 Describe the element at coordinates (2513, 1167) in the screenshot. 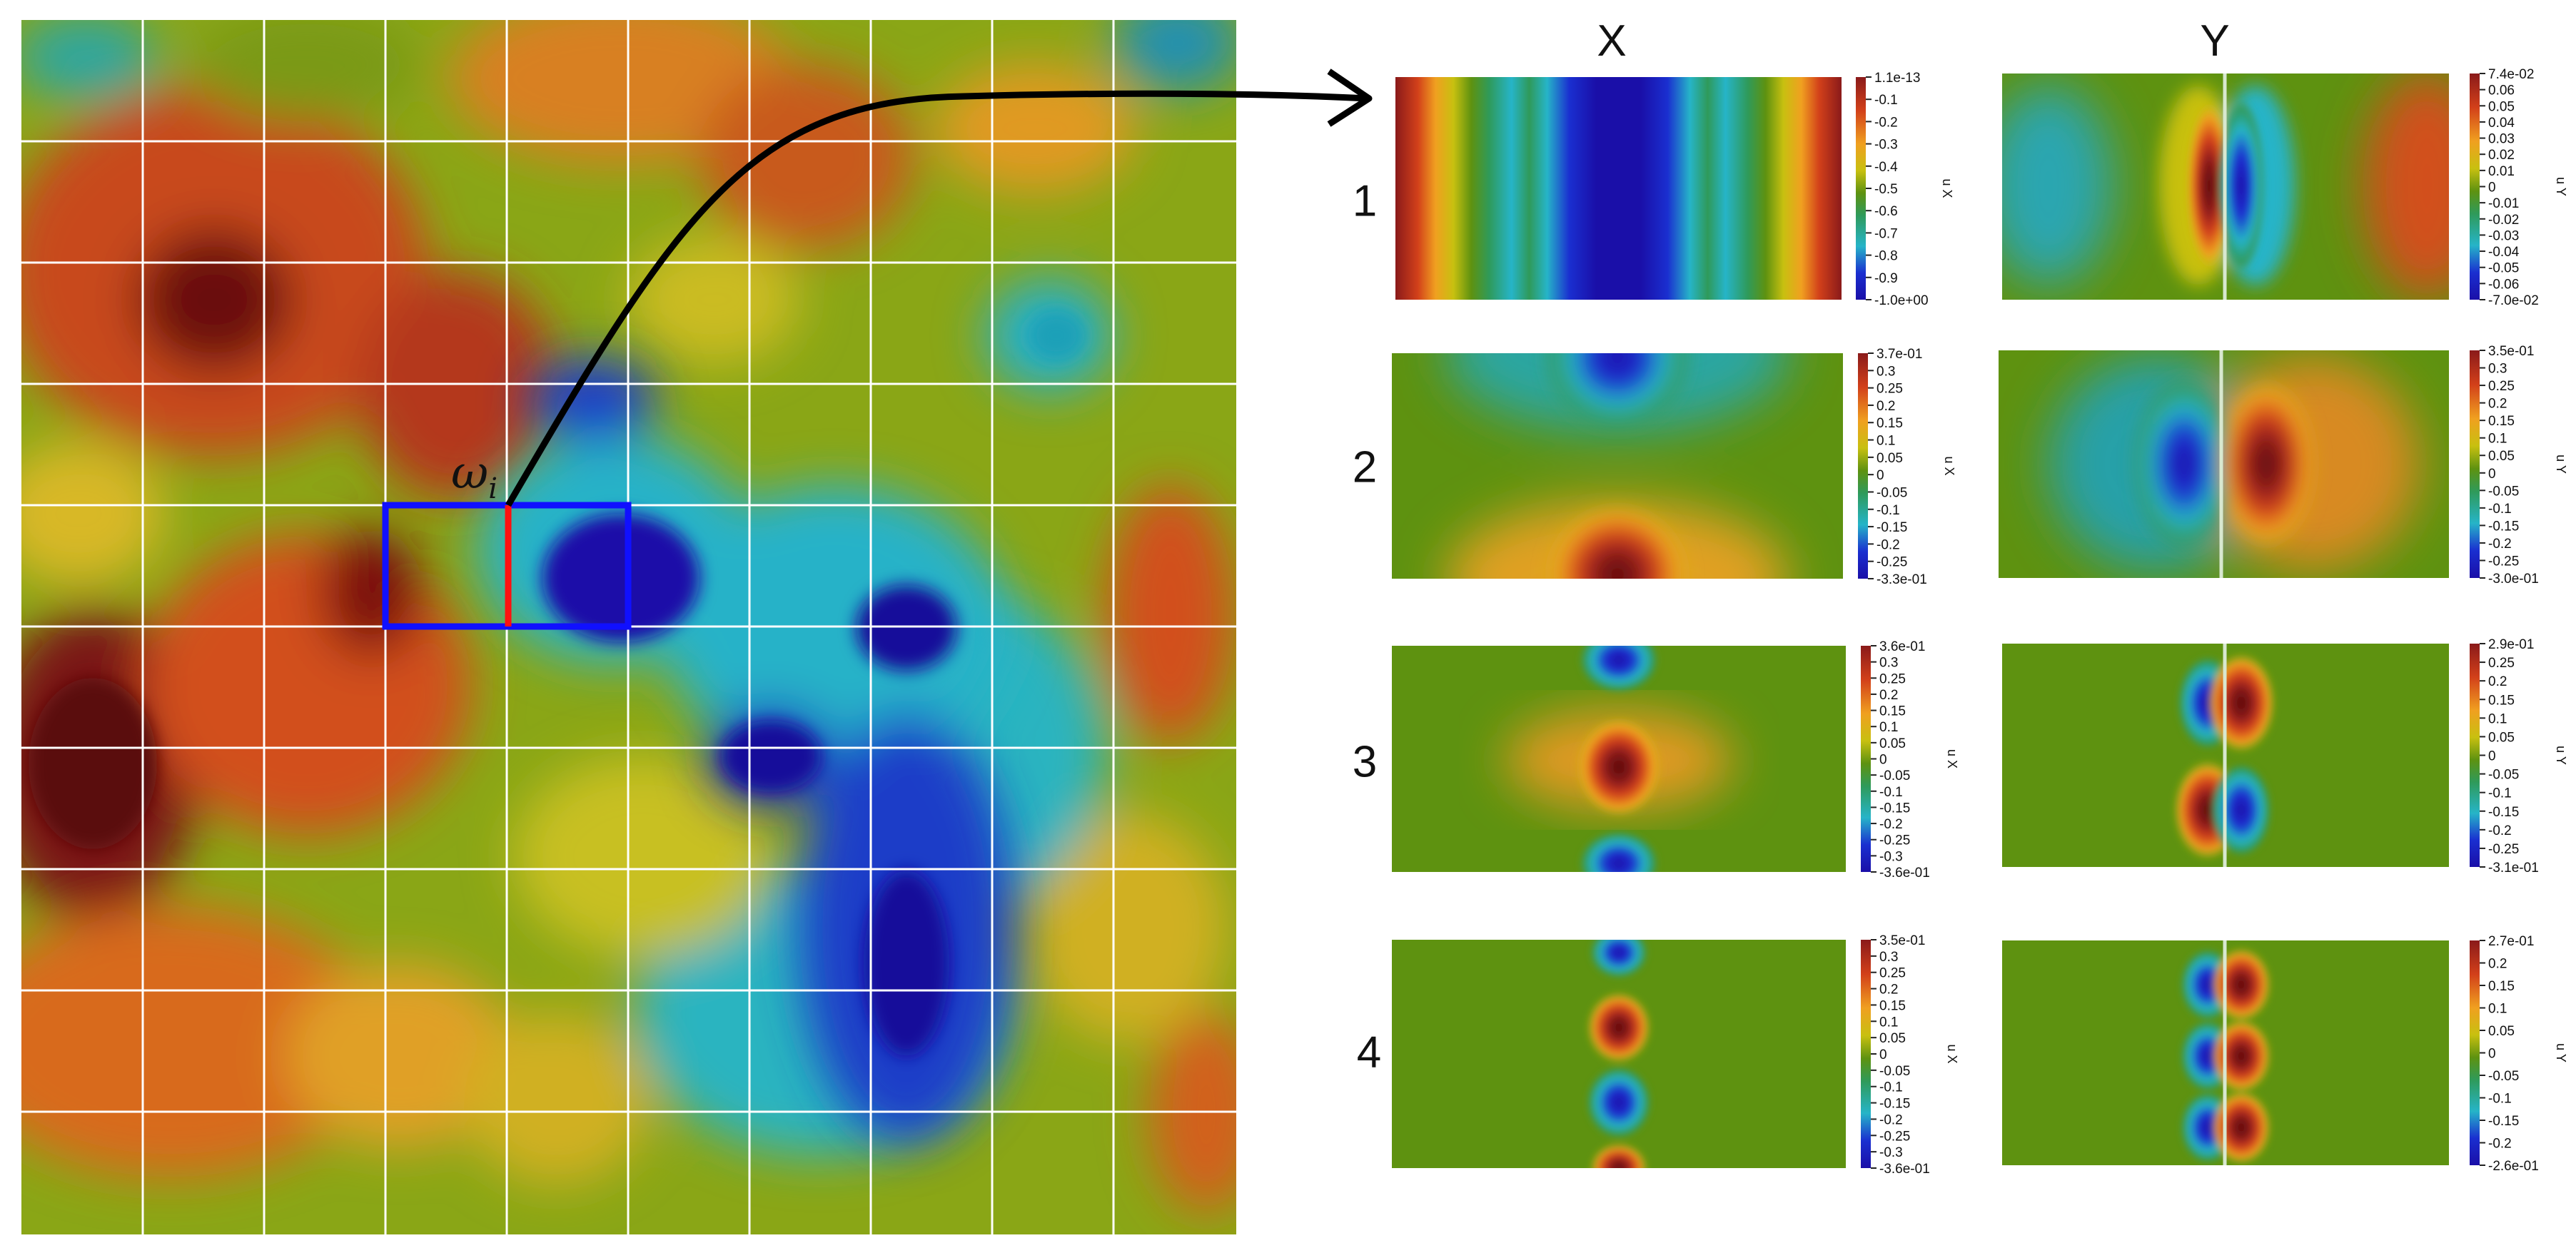

I see `colorbar-tick-label: -2.6e-01` at that location.